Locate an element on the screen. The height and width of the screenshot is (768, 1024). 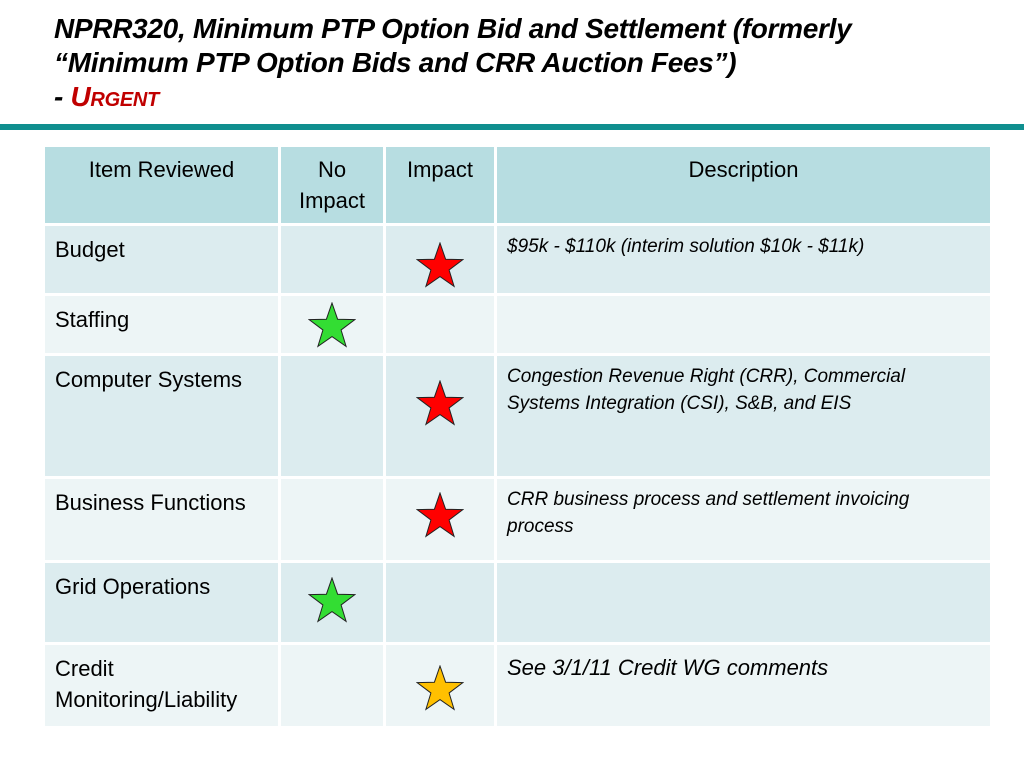
item-business-functions: Business Functions is located at coordinates (161, 519).